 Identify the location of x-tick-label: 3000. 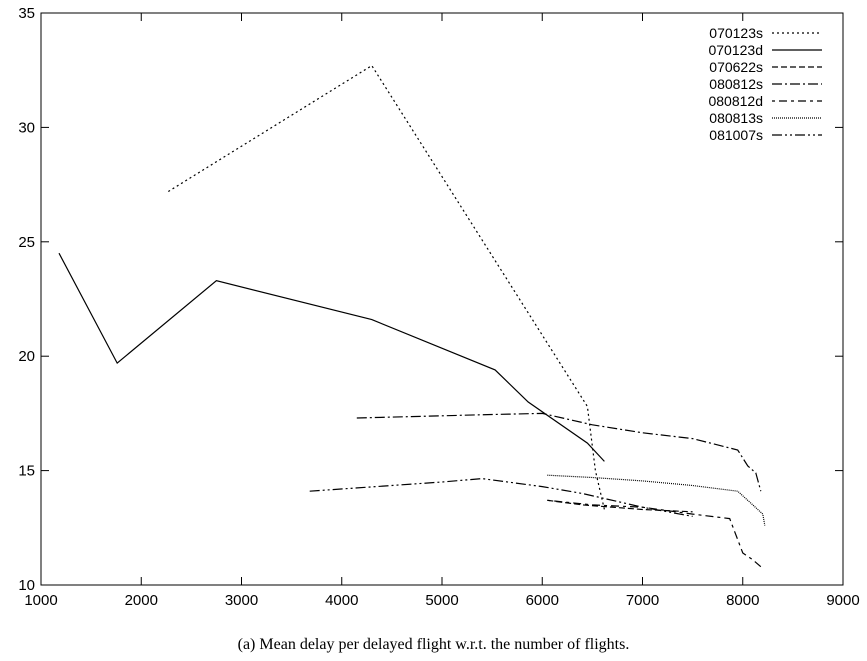
(241, 600).